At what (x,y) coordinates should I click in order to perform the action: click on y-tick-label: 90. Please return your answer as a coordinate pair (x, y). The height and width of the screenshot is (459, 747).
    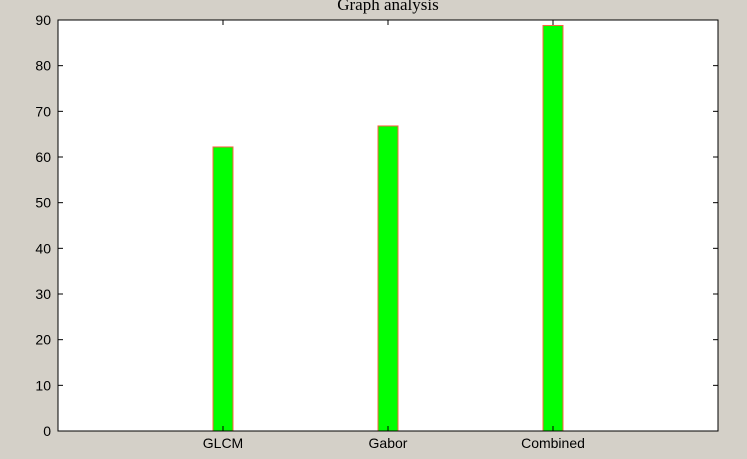
    Looking at the image, I should click on (43, 20).